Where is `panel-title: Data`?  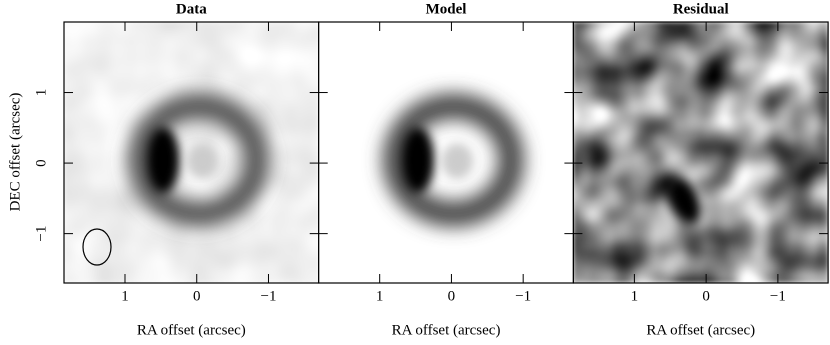 panel-title: Data is located at coordinates (191, 9).